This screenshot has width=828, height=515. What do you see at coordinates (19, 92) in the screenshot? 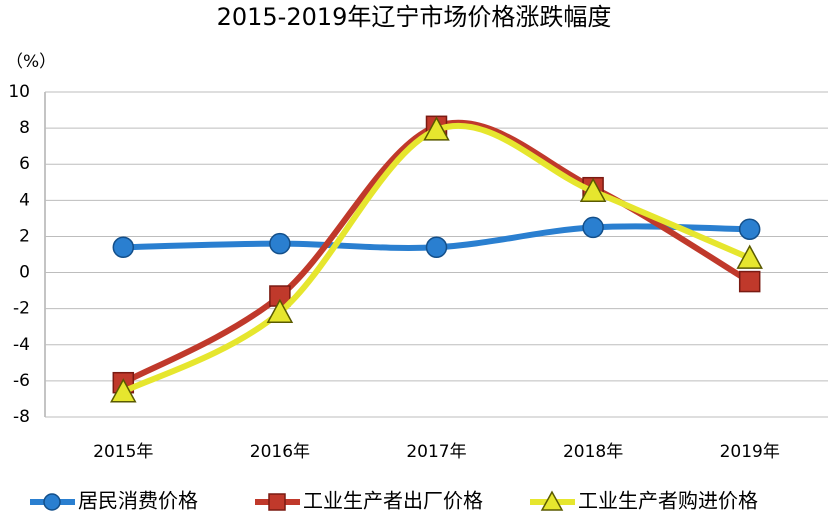
I see `y-tick-label: 10` at bounding box center [19, 92].